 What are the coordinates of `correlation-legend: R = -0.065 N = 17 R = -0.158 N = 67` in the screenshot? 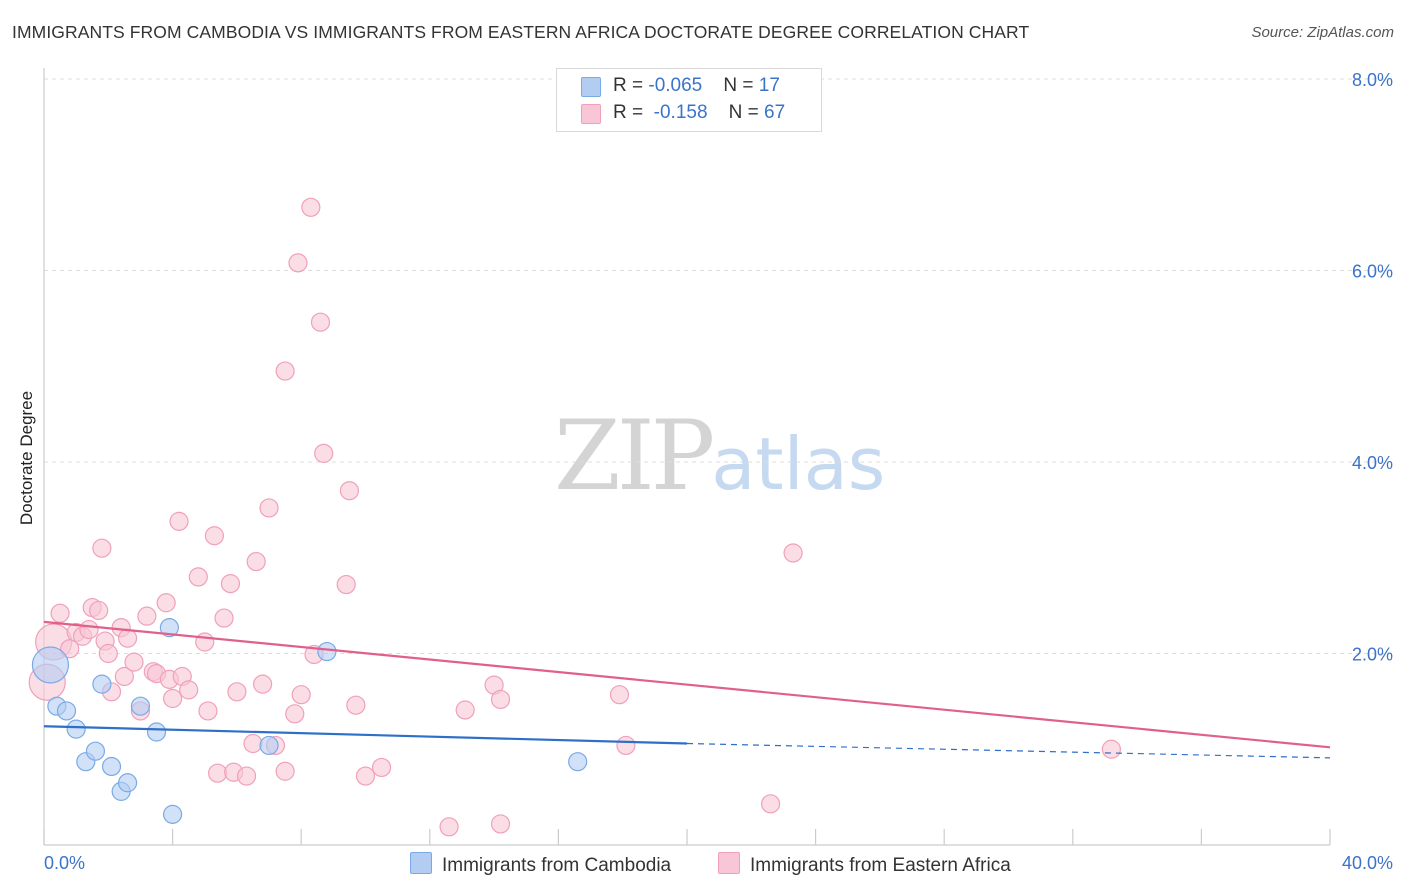 It's located at (689, 100).